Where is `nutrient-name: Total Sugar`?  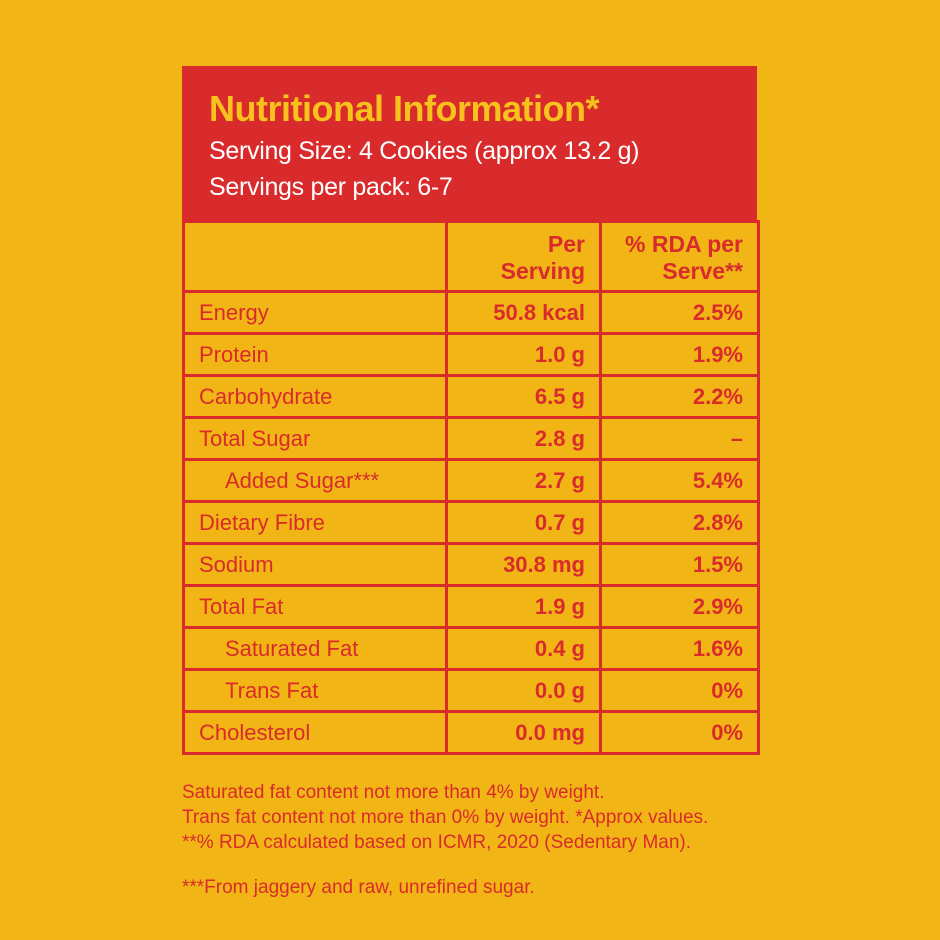
nutrient-name: Total Sugar is located at coordinates (315, 438).